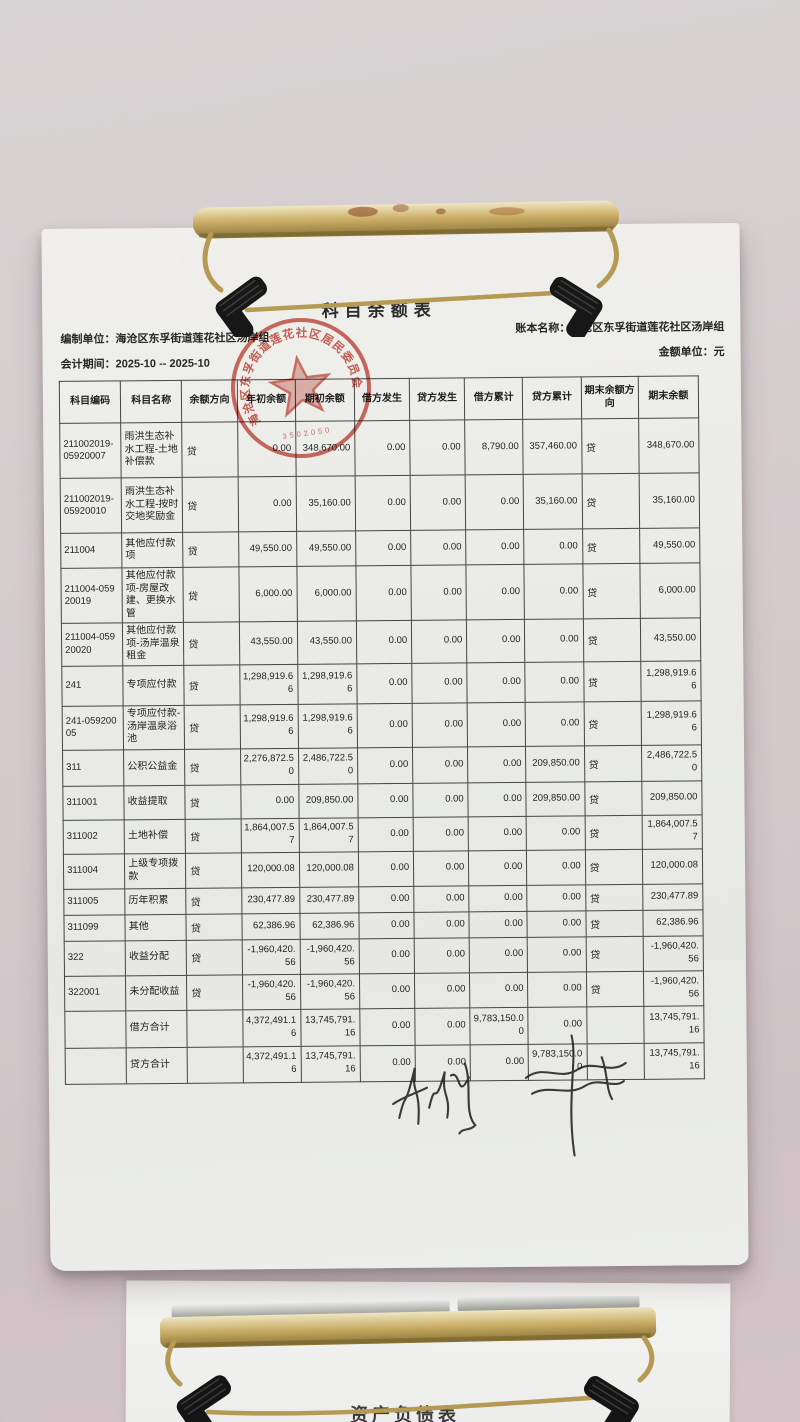 This screenshot has width=800, height=1422. What do you see at coordinates (609, 397) in the screenshot?
I see `column-header: 期末余额方向` at bounding box center [609, 397].